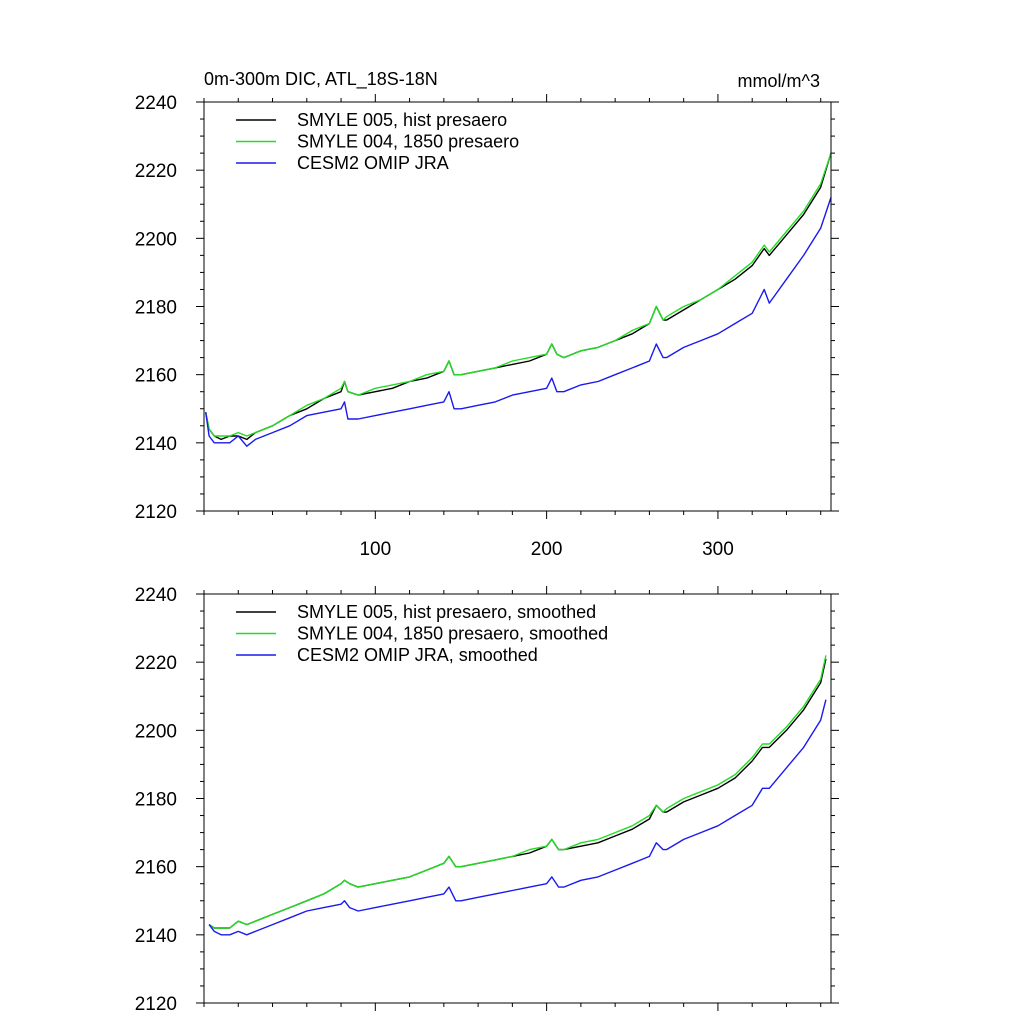 The width and height of the screenshot is (1024, 1024). What do you see at coordinates (452, 634) in the screenshot?
I see `legend-label-2: SMYLE 004, 1850 presaero, smoothed` at bounding box center [452, 634].